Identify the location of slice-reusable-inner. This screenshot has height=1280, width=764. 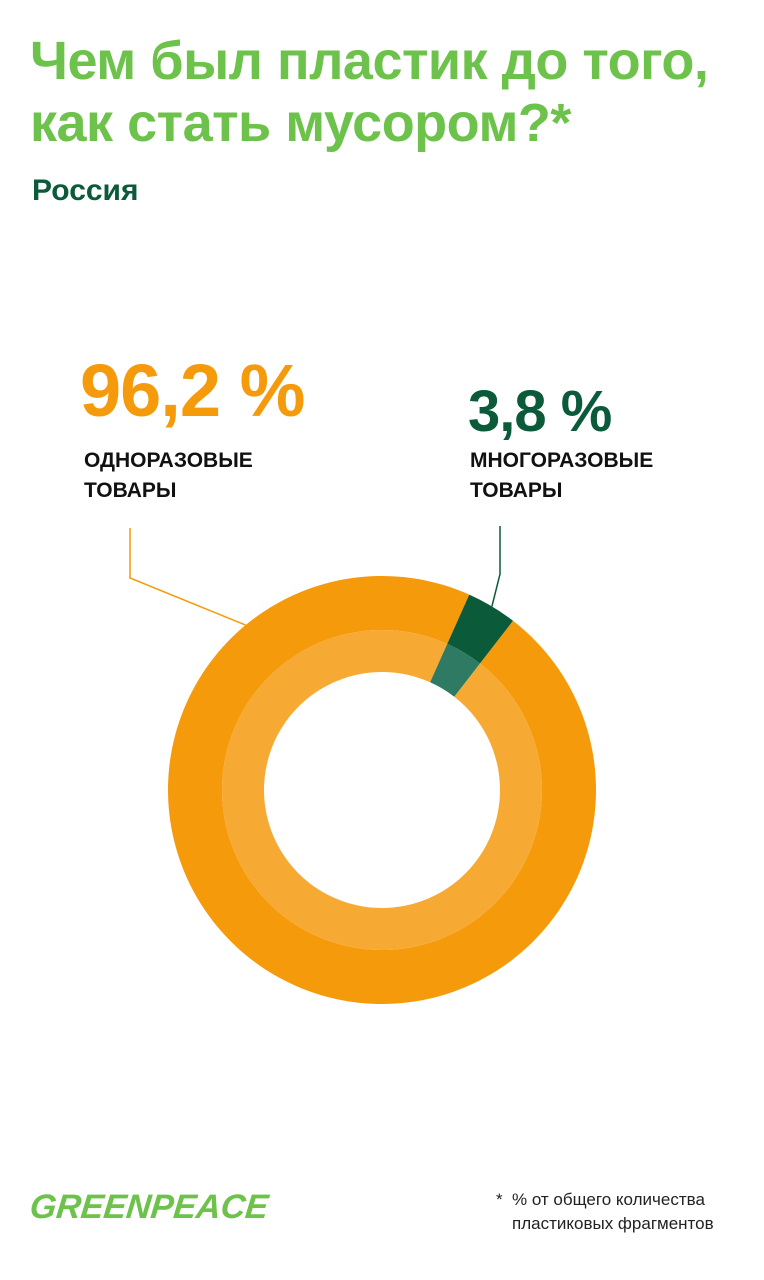
(455, 670).